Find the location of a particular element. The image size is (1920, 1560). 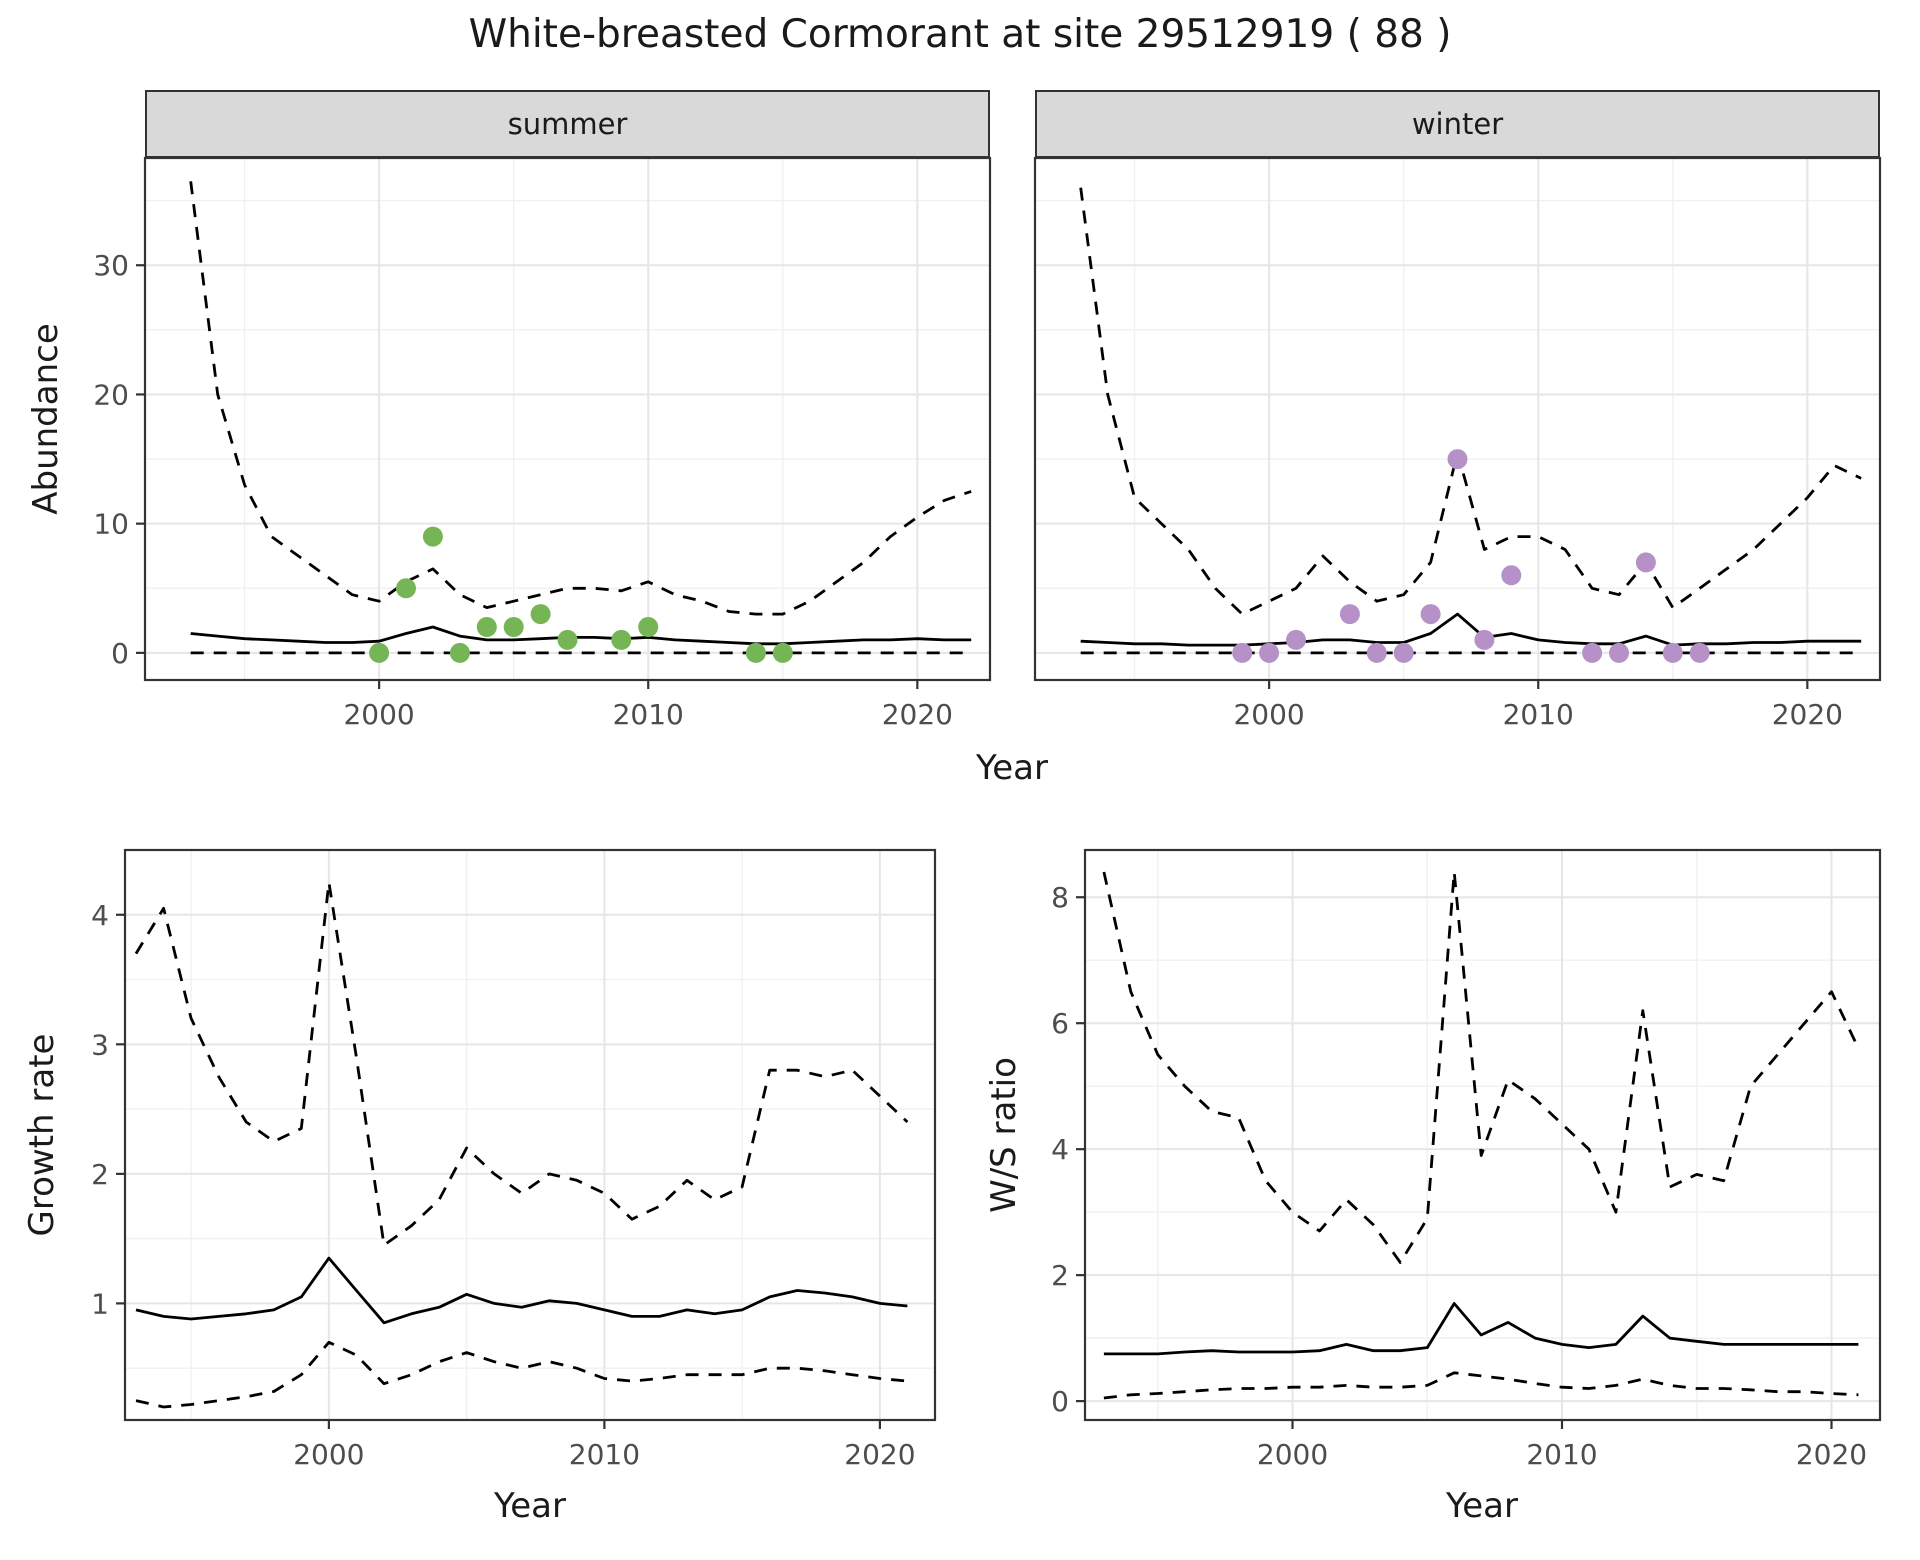

facet-strip-summer-label: summer is located at coordinates (567, 124).